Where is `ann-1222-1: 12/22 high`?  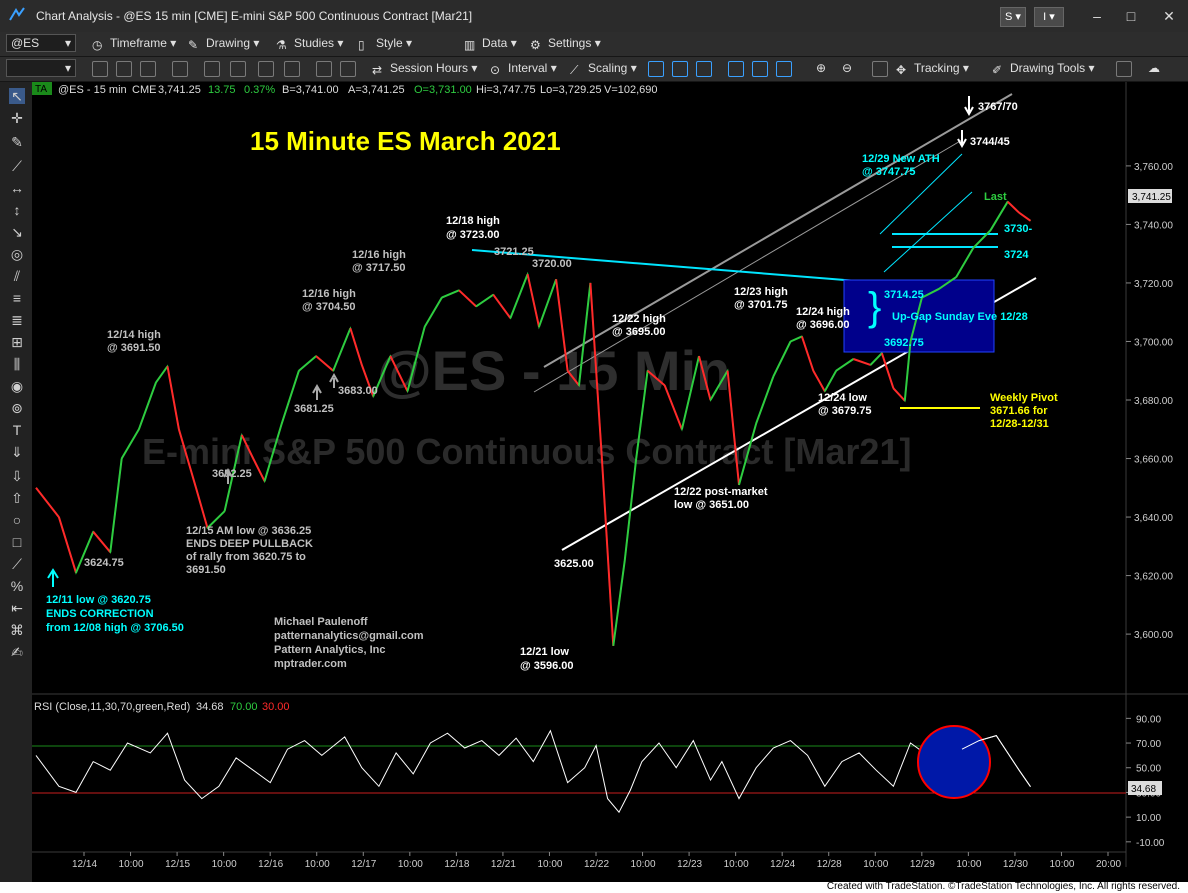
ann-1222-1: 12/22 high is located at coordinates (639, 319).